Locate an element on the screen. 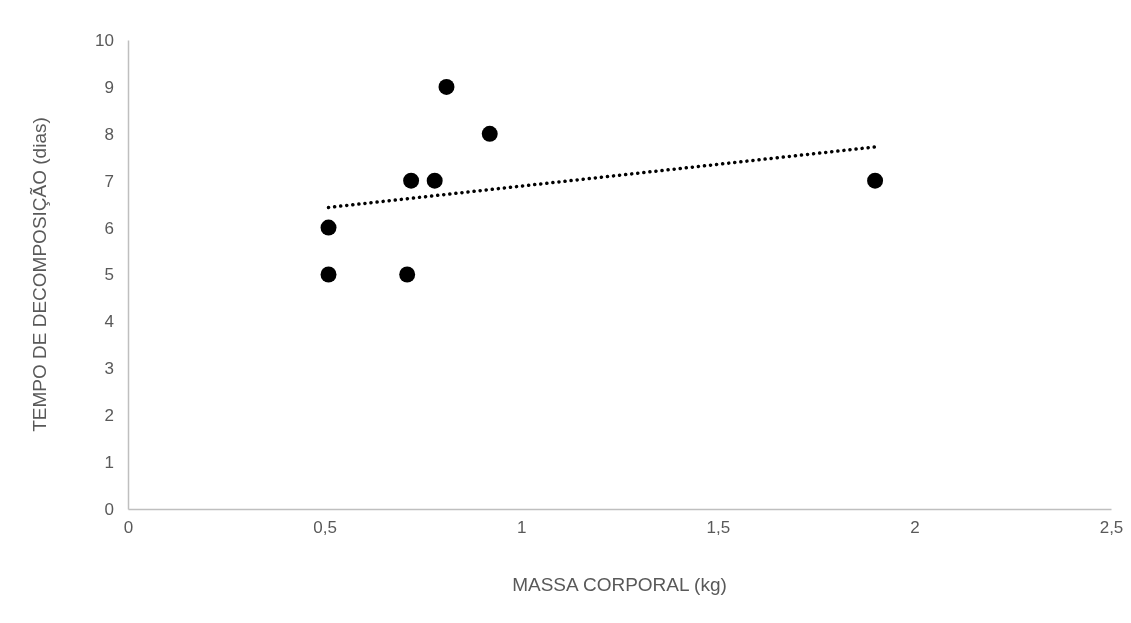 This screenshot has height=623, width=1131. x-axis-title: MASSA CORPORAL (kg) is located at coordinates (619, 584).